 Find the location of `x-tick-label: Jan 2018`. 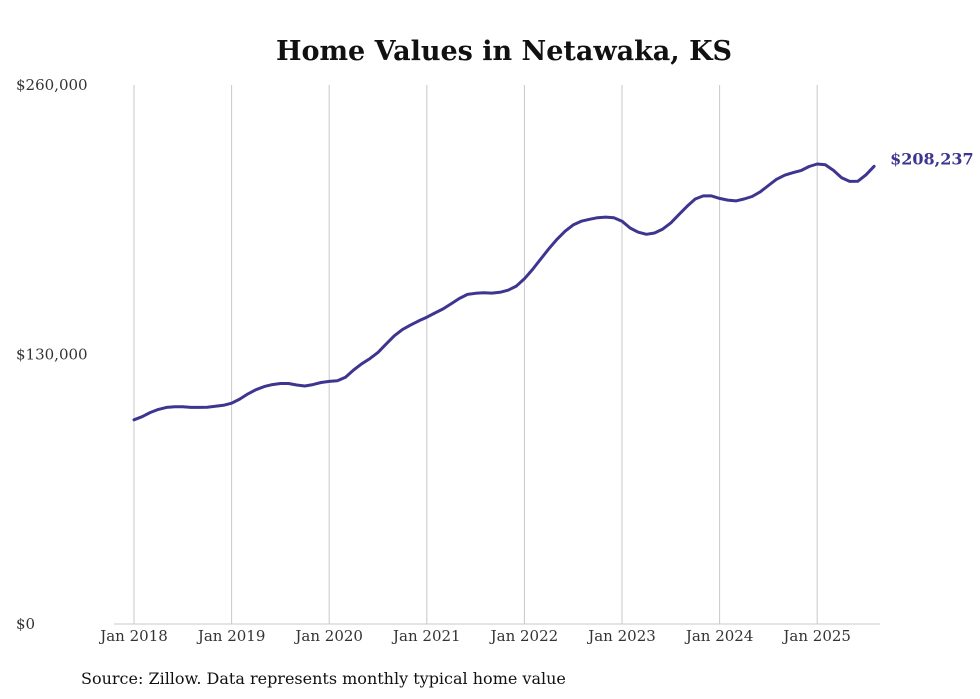

x-tick-label: Jan 2018 is located at coordinates (133, 636).